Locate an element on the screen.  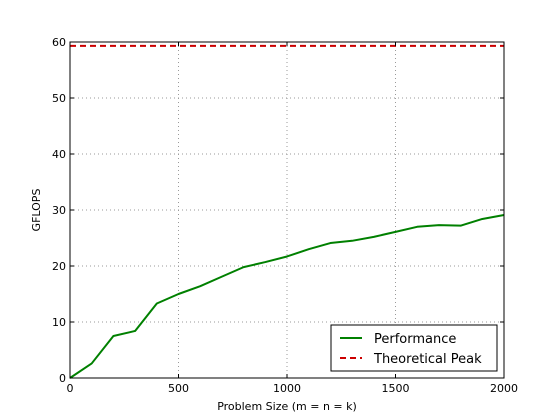
y-tick-label: 60 is located at coordinates (59, 42).